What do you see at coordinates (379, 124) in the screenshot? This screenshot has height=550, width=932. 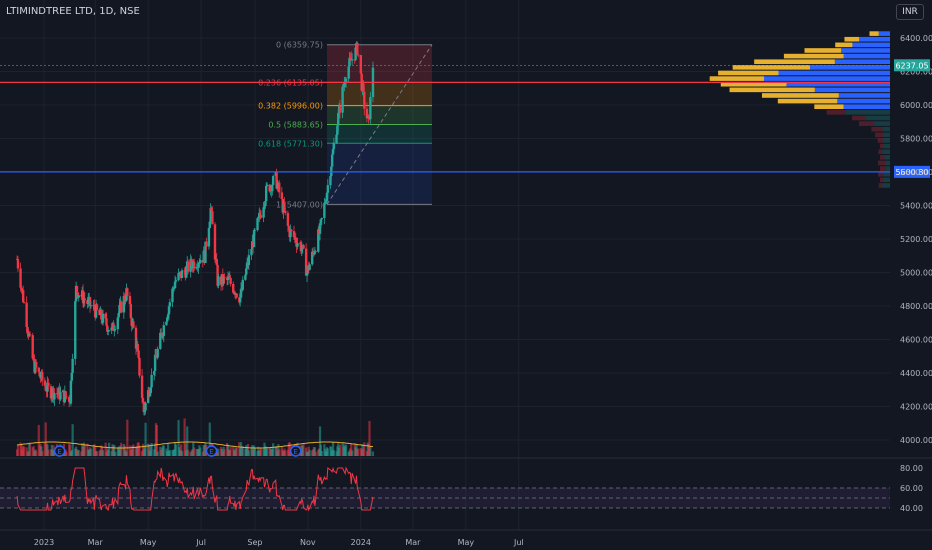 I see `fib-trendline` at bounding box center [379, 124].